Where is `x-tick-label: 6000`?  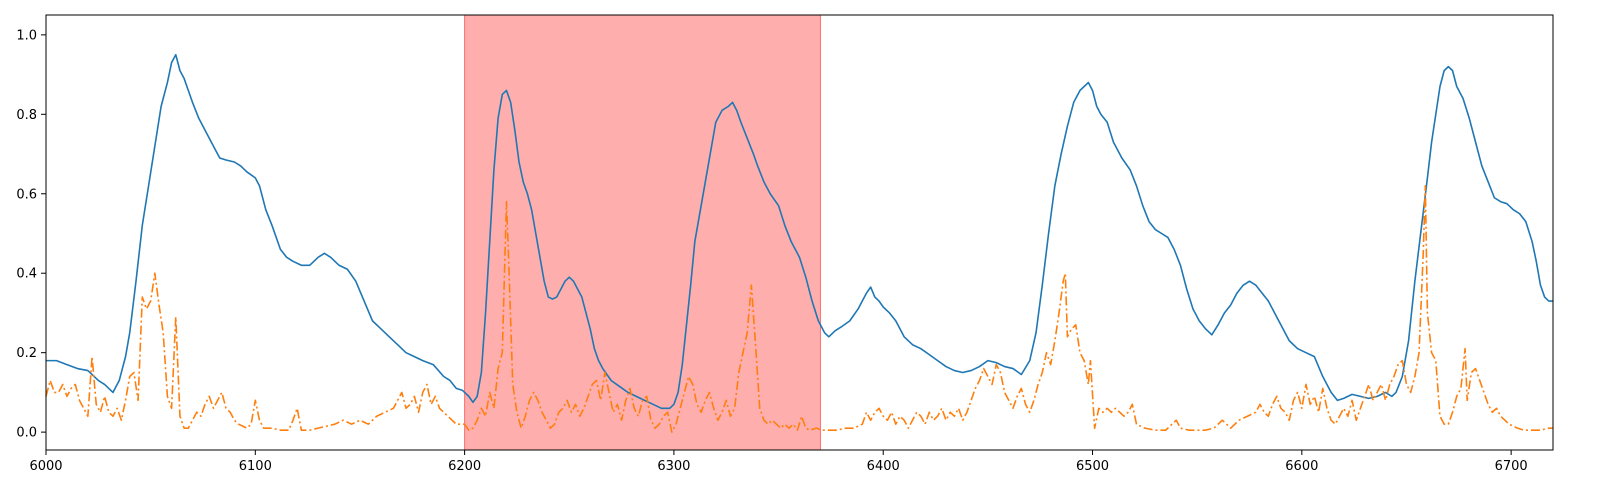 x-tick-label: 6000 is located at coordinates (45, 466).